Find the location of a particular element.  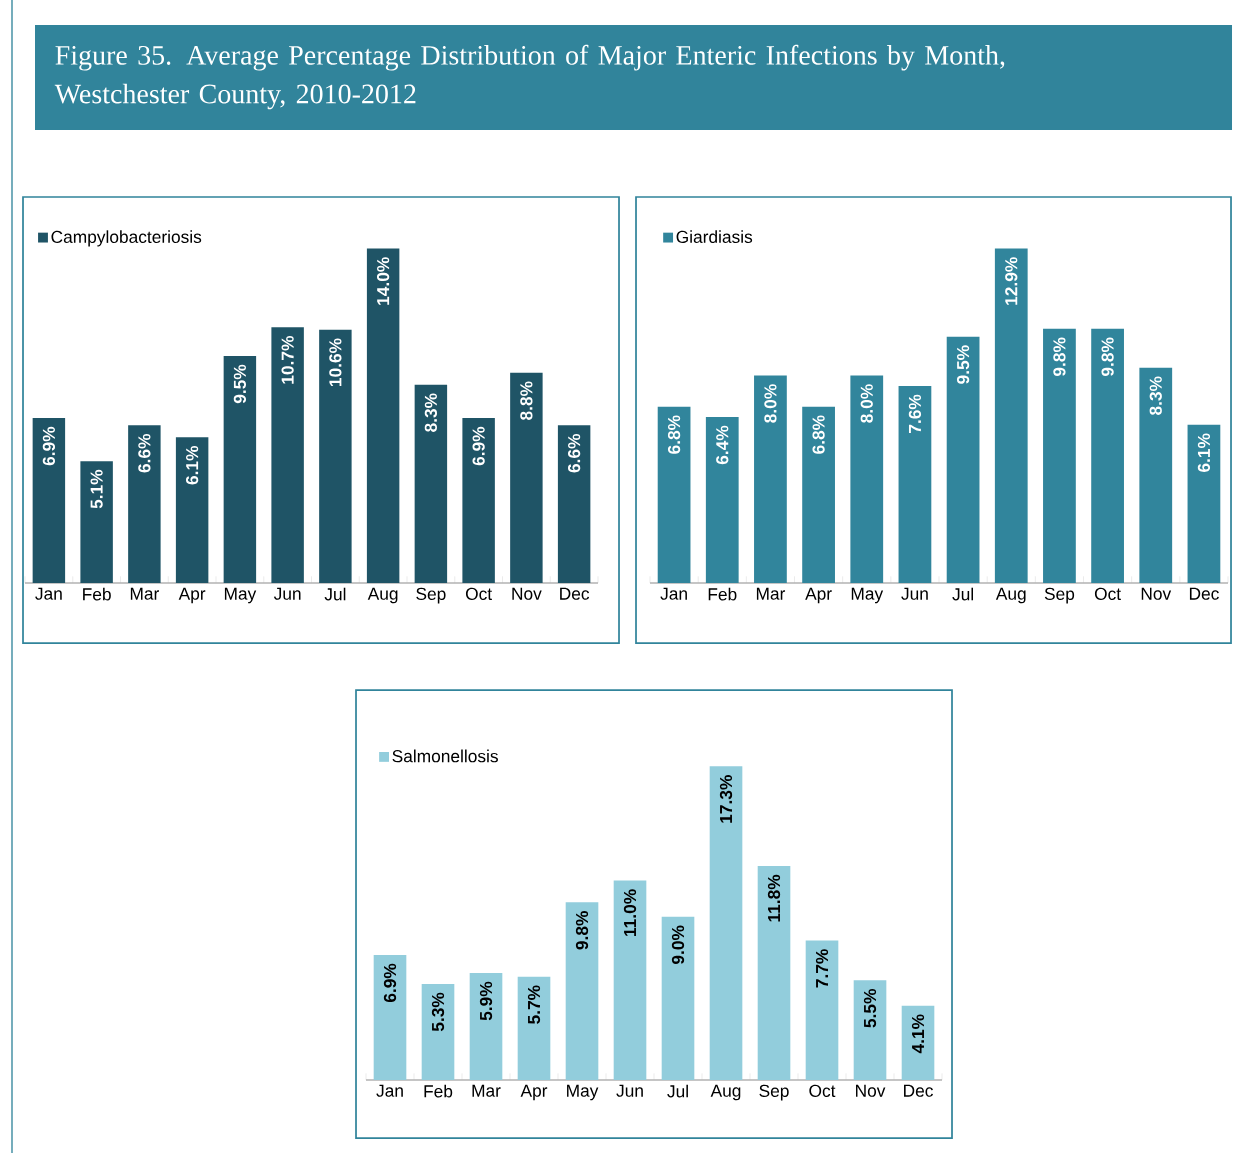

data-label: 9.0% is located at coordinates (678, 945).